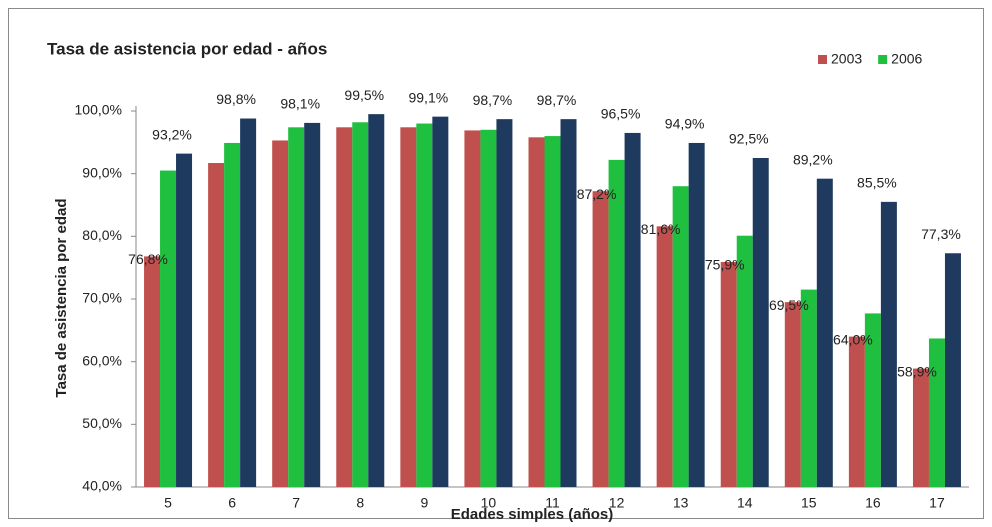 This screenshot has width=992, height=527. What do you see at coordinates (360, 503) in the screenshot?
I see `x-tick-label: 8` at bounding box center [360, 503].